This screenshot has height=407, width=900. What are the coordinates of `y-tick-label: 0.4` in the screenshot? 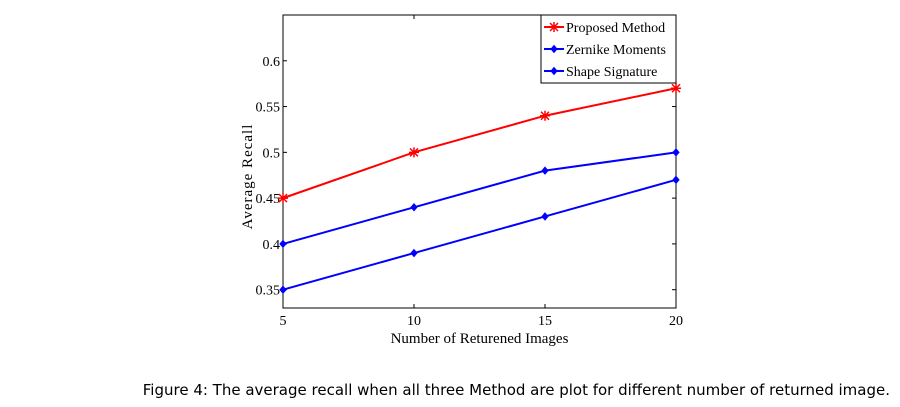 It's located at (272, 245).